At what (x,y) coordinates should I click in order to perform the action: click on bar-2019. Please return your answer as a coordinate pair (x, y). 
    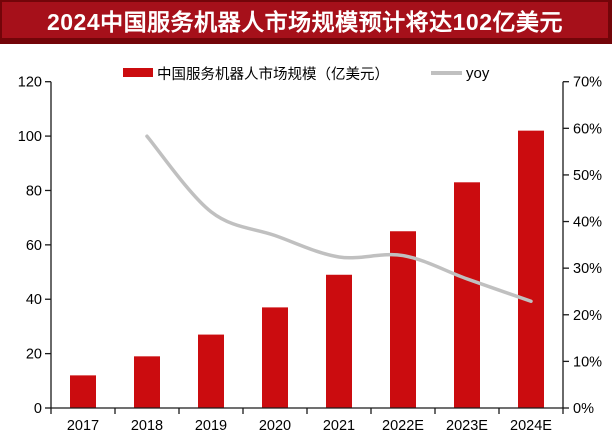
    Looking at the image, I should click on (211, 371).